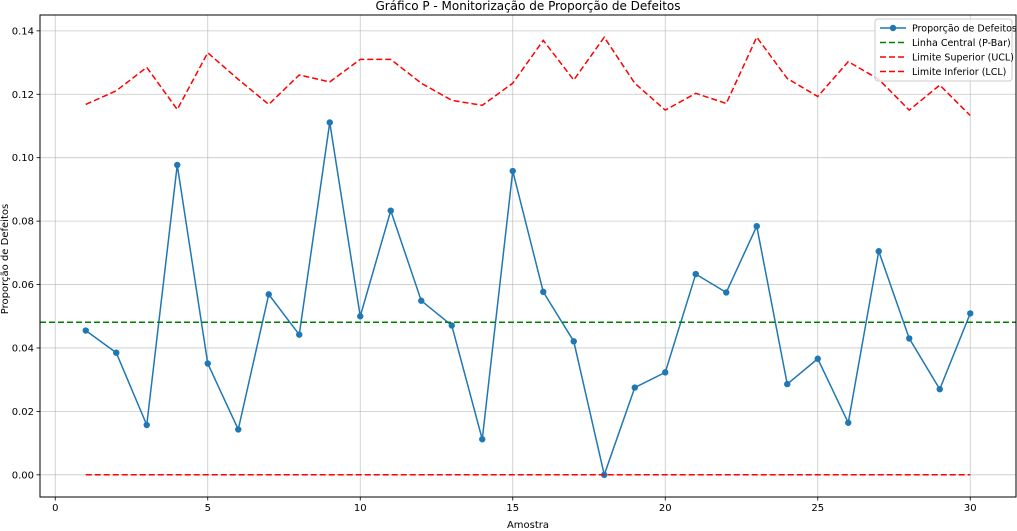 The image size is (1017, 531). What do you see at coordinates (893, 28) in the screenshot?
I see `legend-marker` at bounding box center [893, 28].